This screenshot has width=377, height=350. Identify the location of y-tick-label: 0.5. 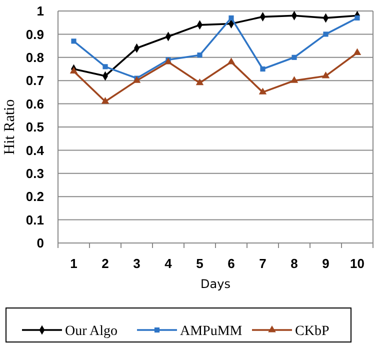
(35, 127).